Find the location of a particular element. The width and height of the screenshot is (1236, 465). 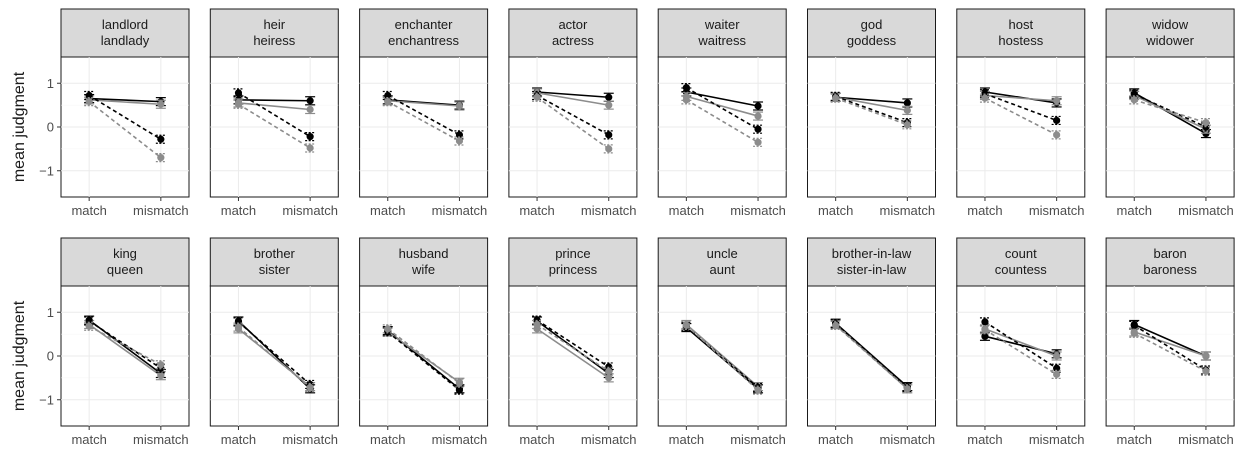

strip-label-line-0: count is located at coordinates (1021, 253).